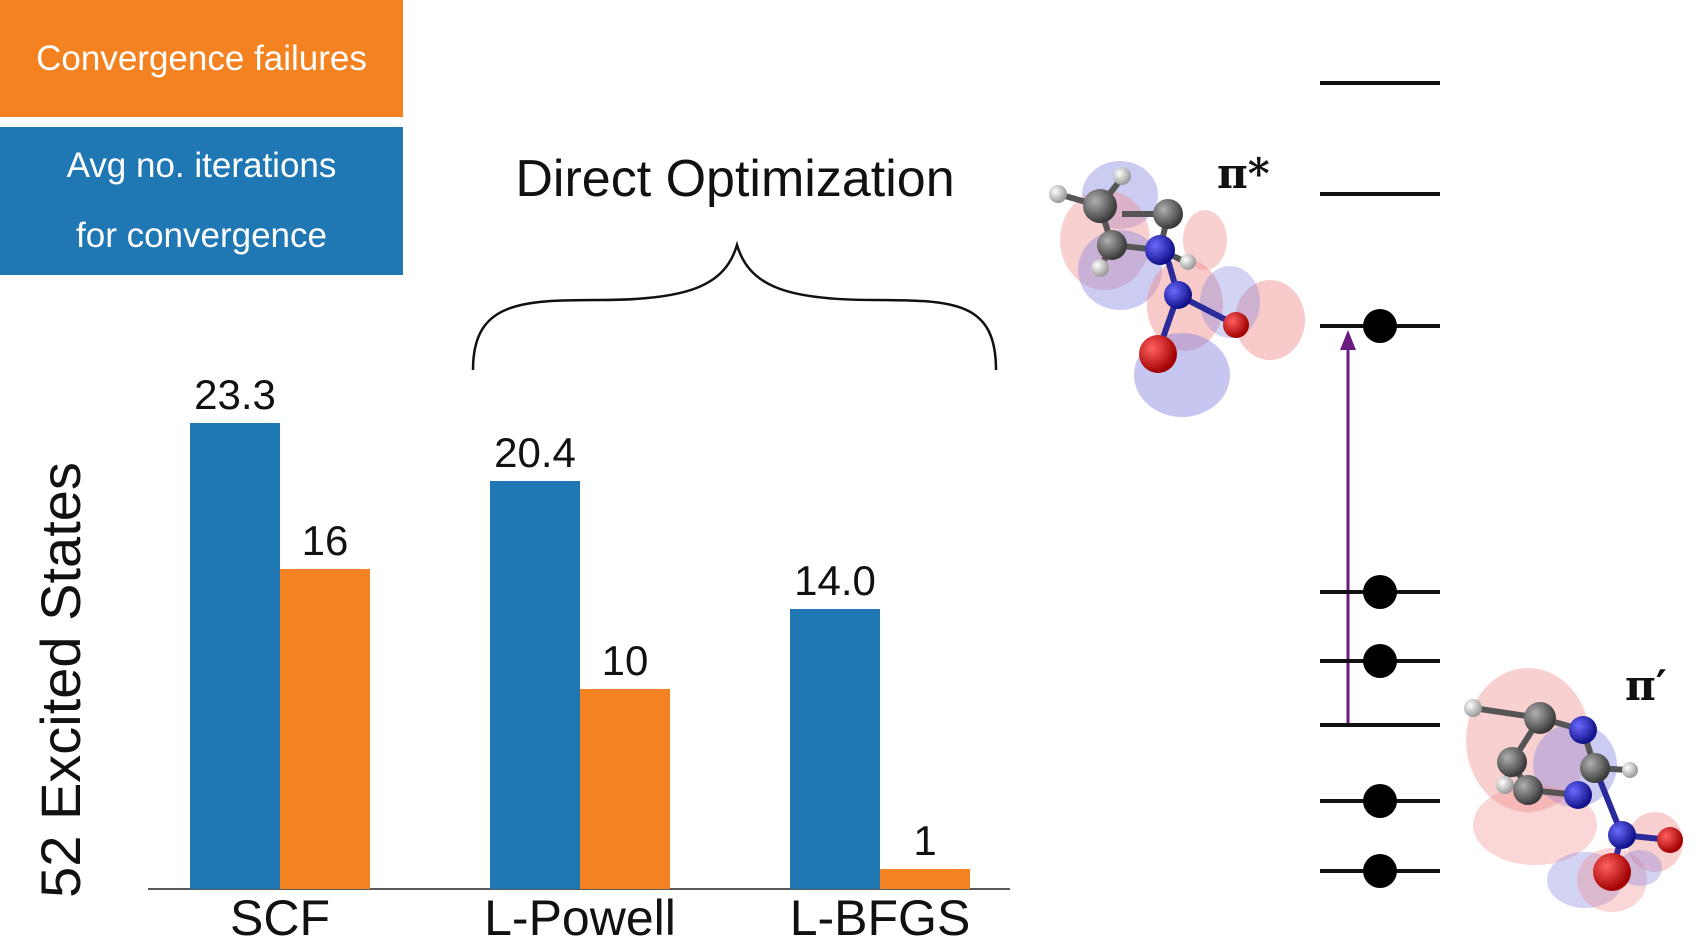 The image size is (1697, 945). I want to click on bar-l-bfgs-failures, so click(925, 879).